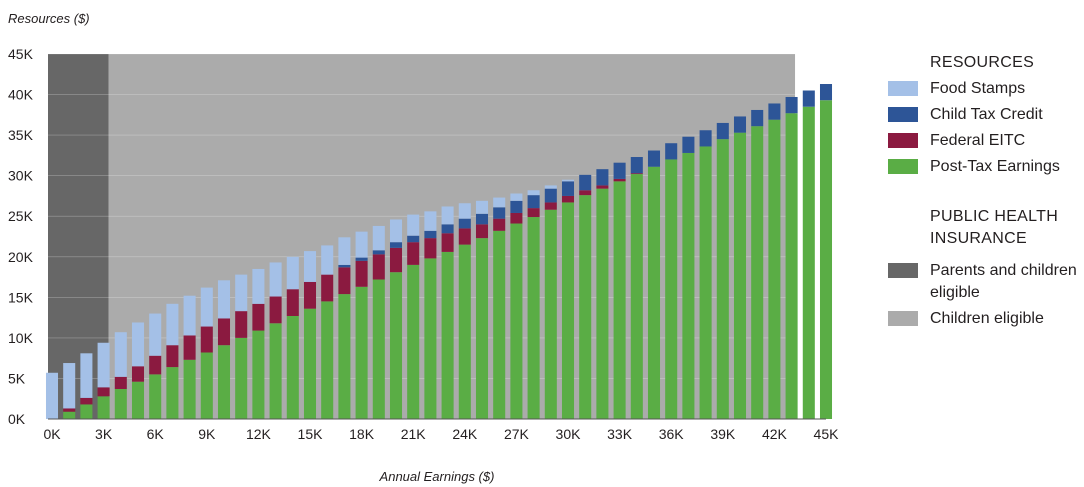 The width and height of the screenshot is (1084, 487). Describe the element at coordinates (903, 270) in the screenshot. I see `legend-swatch-parents-children-eligible` at that location.